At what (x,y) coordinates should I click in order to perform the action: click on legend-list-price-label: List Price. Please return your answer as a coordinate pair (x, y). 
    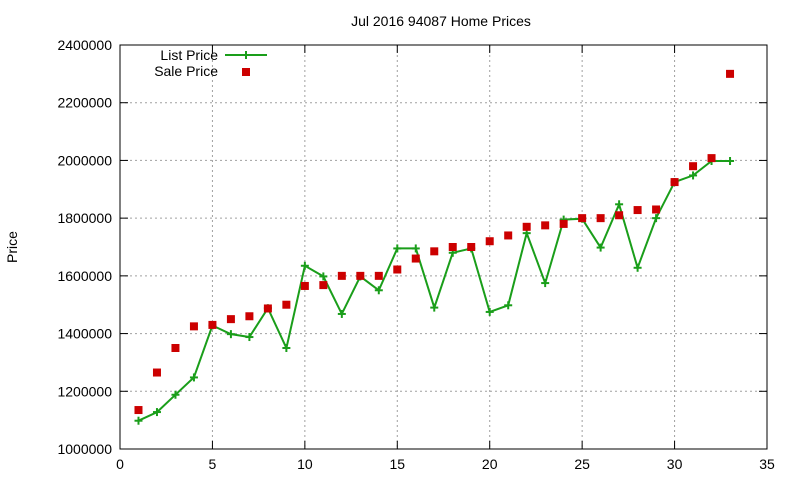
    Looking at the image, I should click on (189, 55).